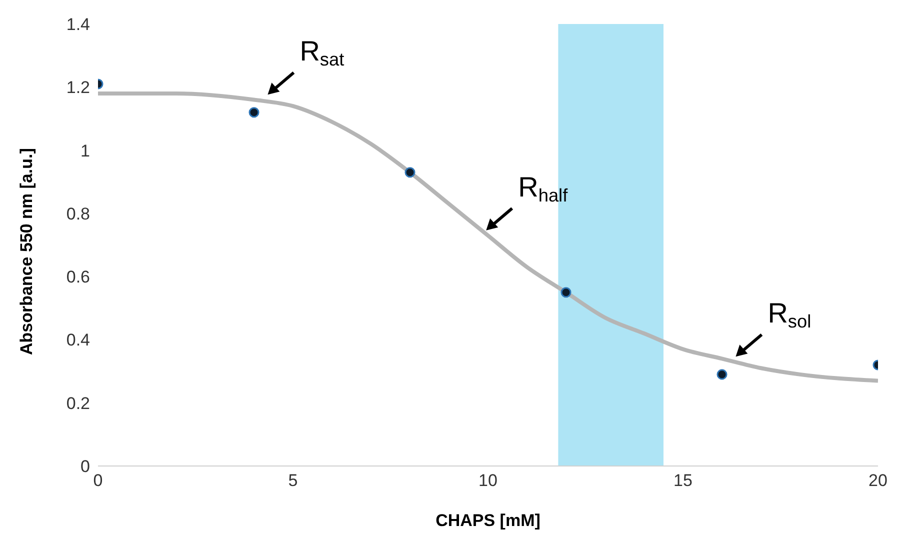 Image resolution: width=905 pixels, height=536 pixels. What do you see at coordinates (488, 520) in the screenshot?
I see `x-axis-title: CHAPS [mM]` at bounding box center [488, 520].